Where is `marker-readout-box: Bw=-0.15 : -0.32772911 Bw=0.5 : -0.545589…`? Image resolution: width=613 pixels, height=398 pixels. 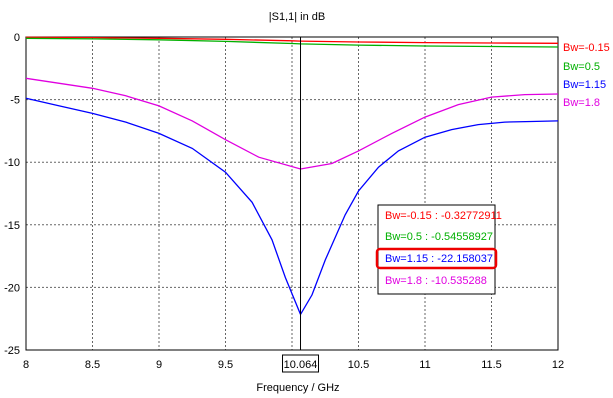 marker-readout-box: Bw=-0.15 : -0.32772911 Bw=0.5 : -0.545589… is located at coordinates (438, 249).